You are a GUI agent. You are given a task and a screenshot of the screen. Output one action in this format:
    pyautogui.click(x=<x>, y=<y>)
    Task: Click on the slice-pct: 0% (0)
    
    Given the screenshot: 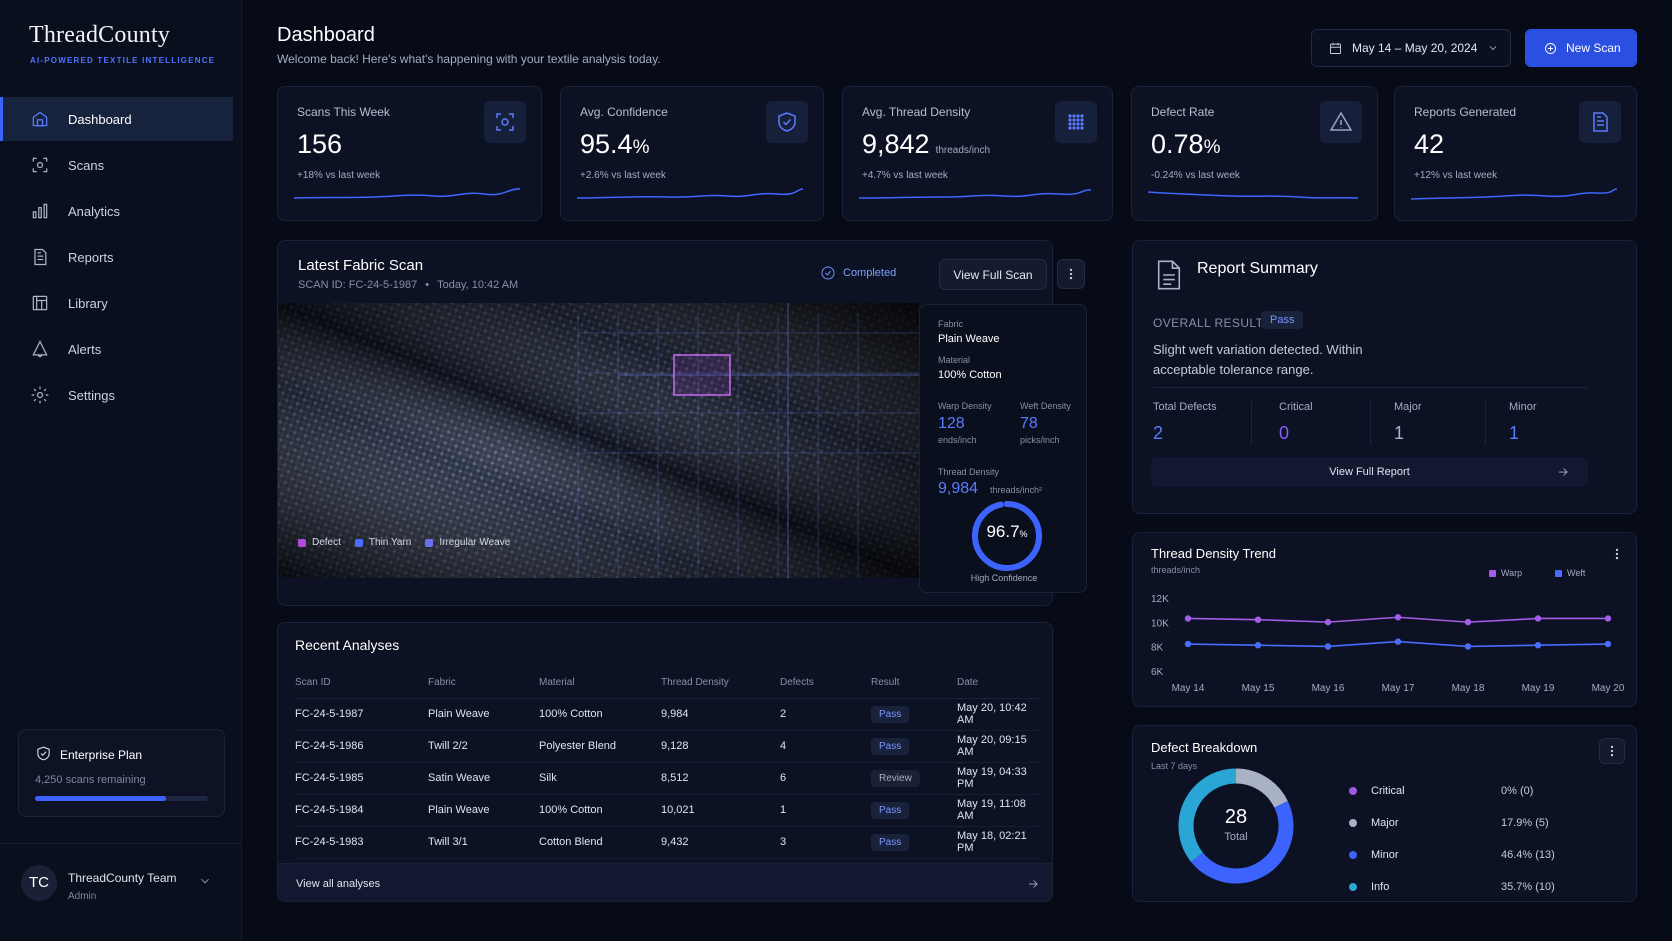 What is the action you would take?
    pyautogui.click(x=1517, y=791)
    